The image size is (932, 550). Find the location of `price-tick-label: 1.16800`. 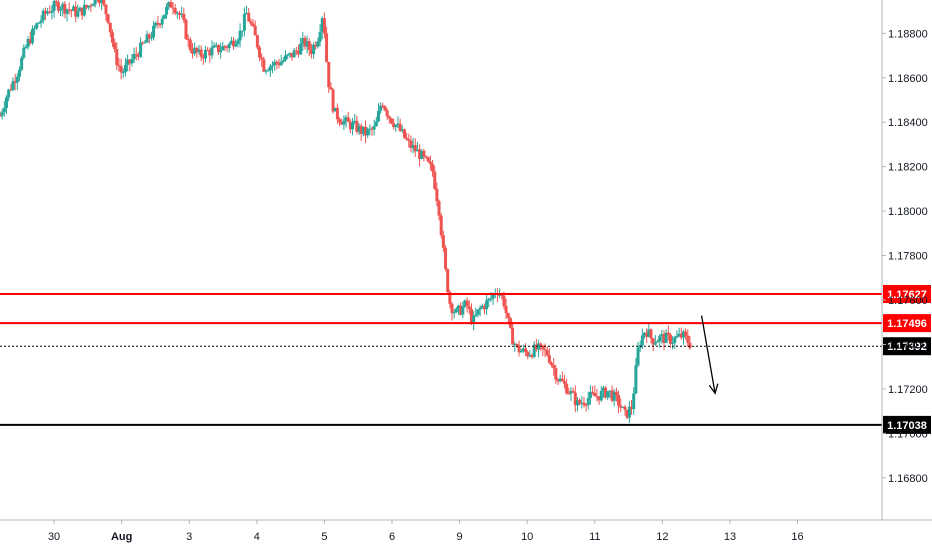

price-tick-label: 1.16800 is located at coordinates (908, 479).